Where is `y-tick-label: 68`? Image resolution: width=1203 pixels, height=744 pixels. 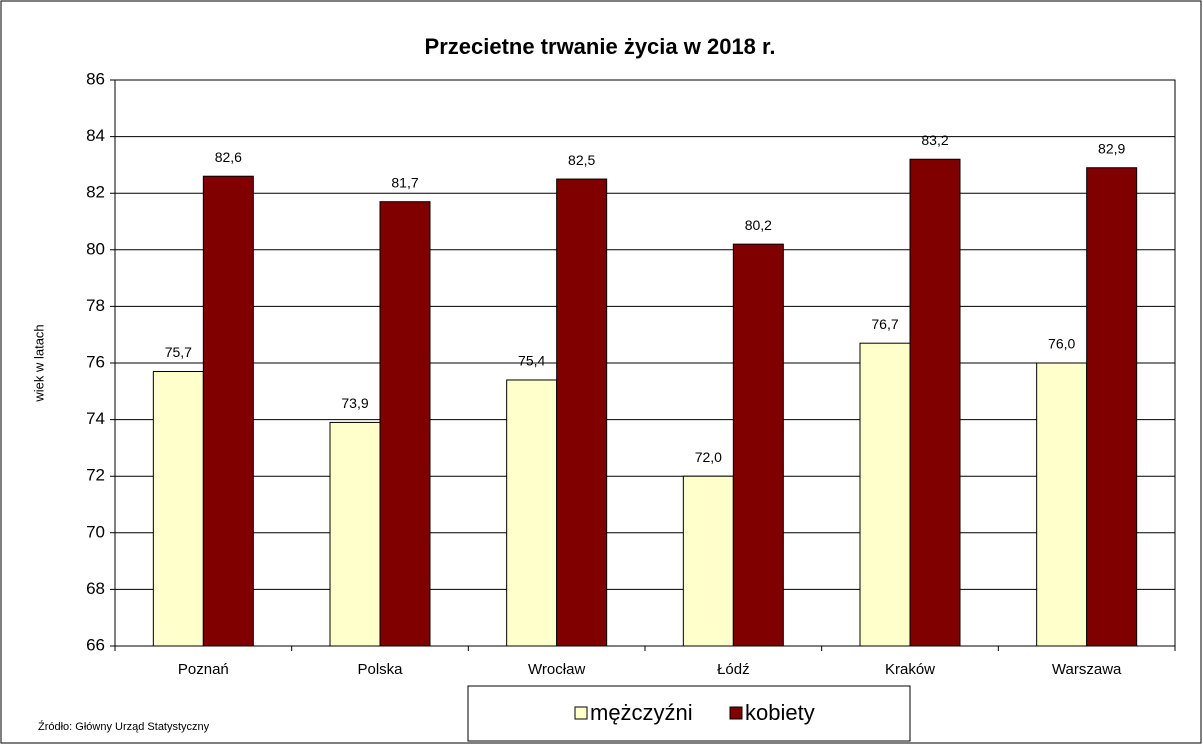
y-tick-label: 68 is located at coordinates (95, 588).